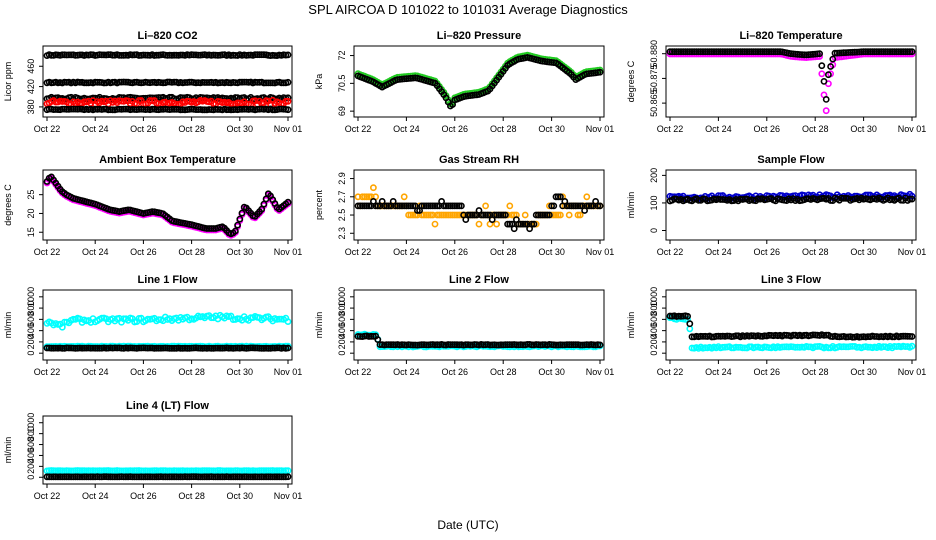  I want to click on x-tick-label: Oct 26, so click(143, 496).